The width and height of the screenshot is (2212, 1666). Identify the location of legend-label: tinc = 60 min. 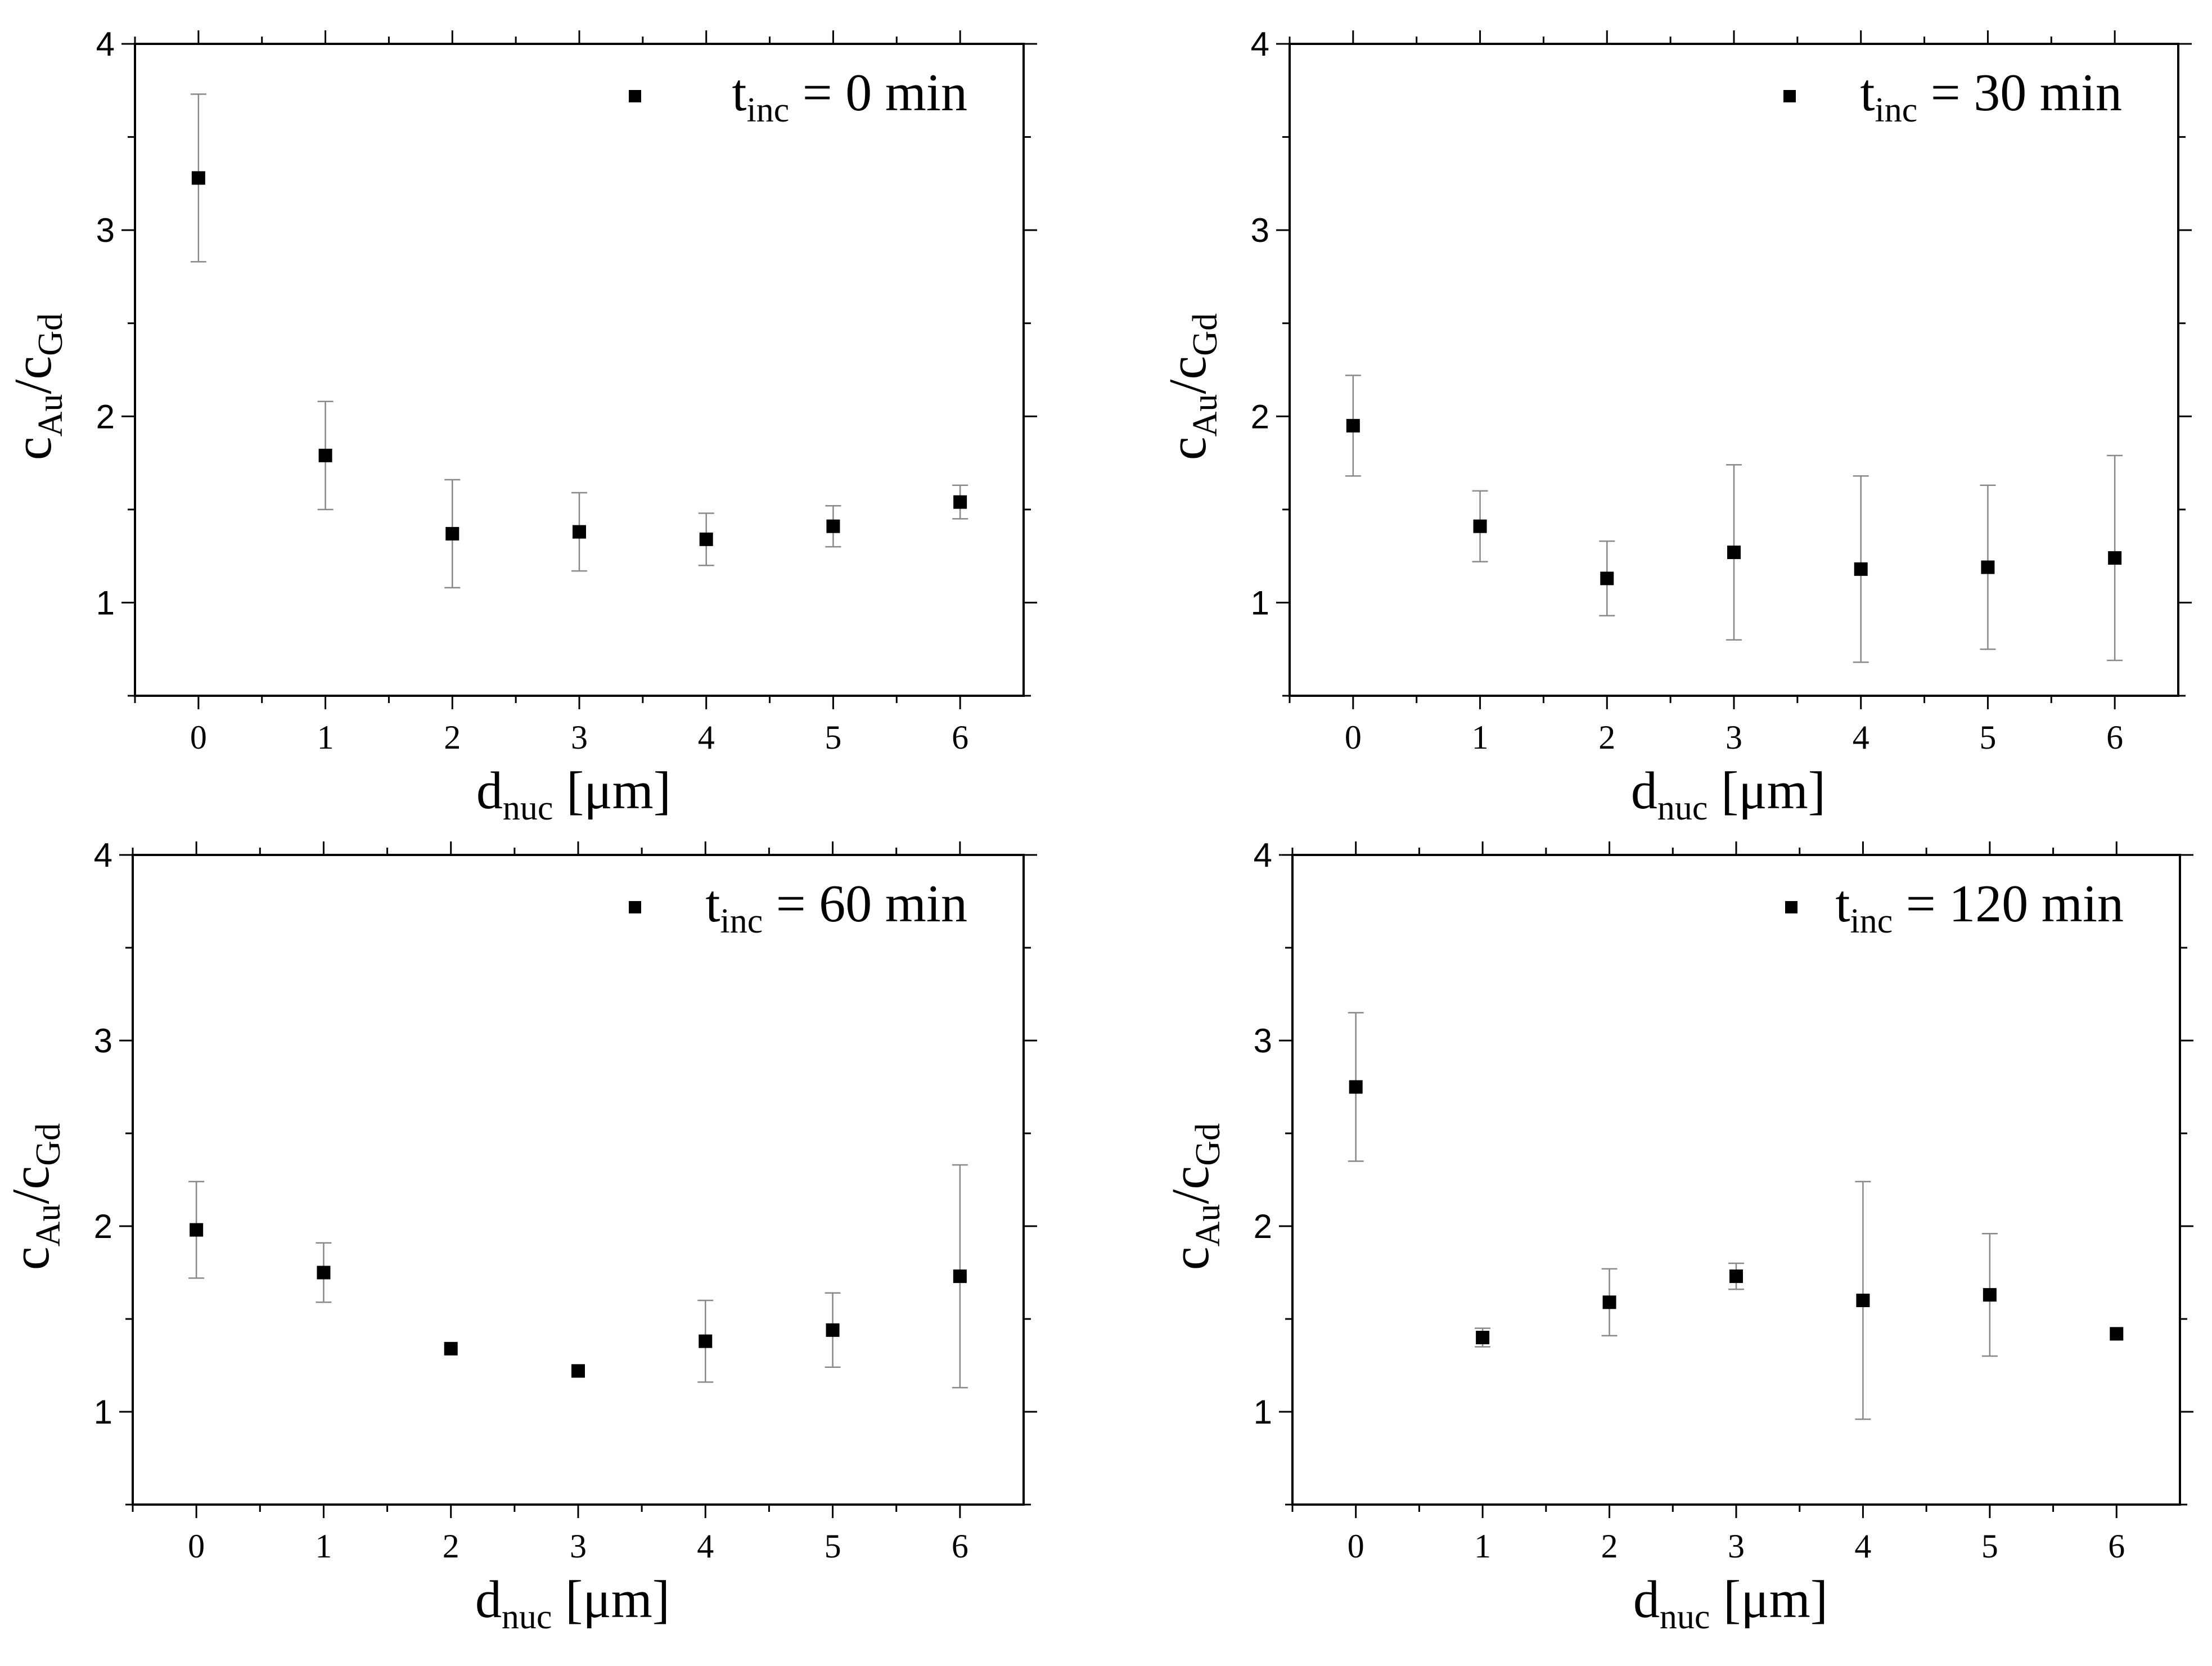
(836, 907).